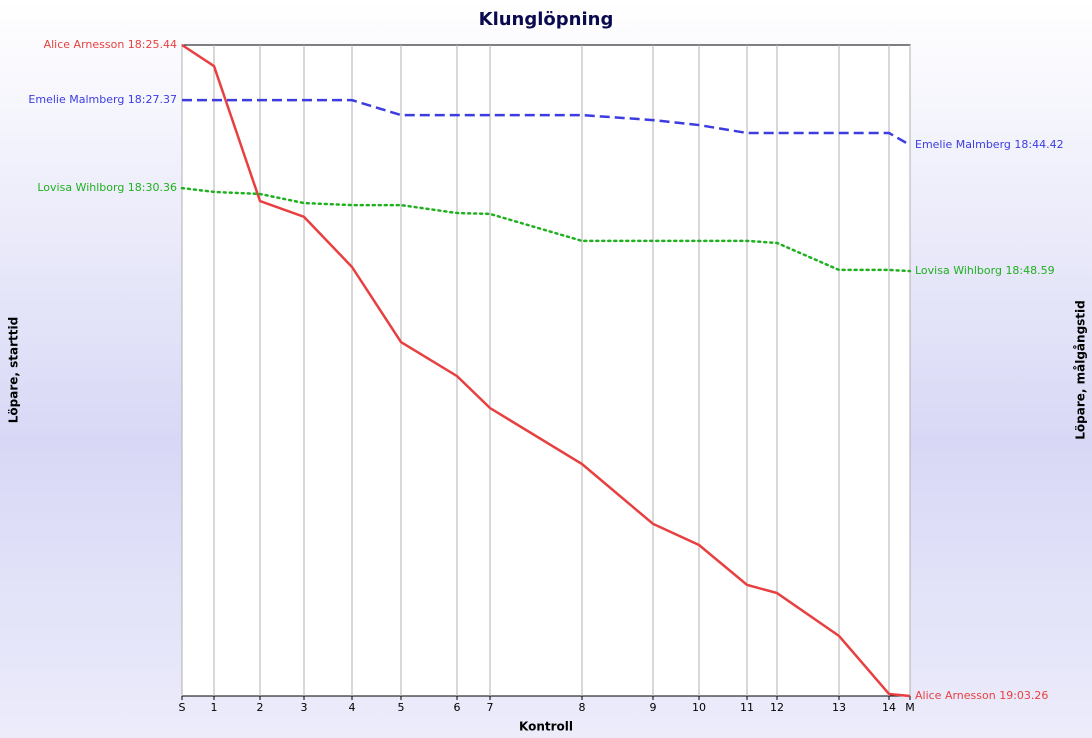 The image size is (1092, 738). What do you see at coordinates (653, 707) in the screenshot?
I see `x-tick-label: 9` at bounding box center [653, 707].